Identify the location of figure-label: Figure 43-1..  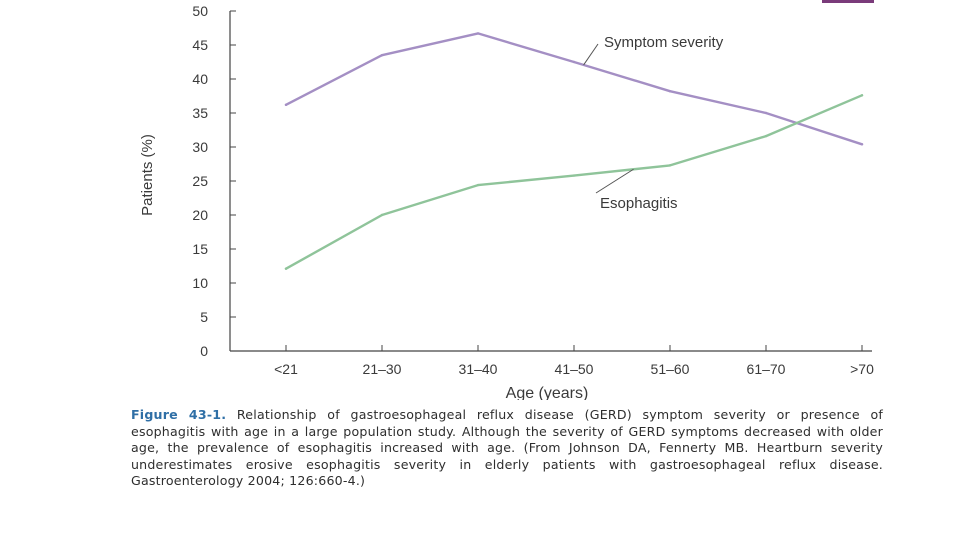
(179, 414).